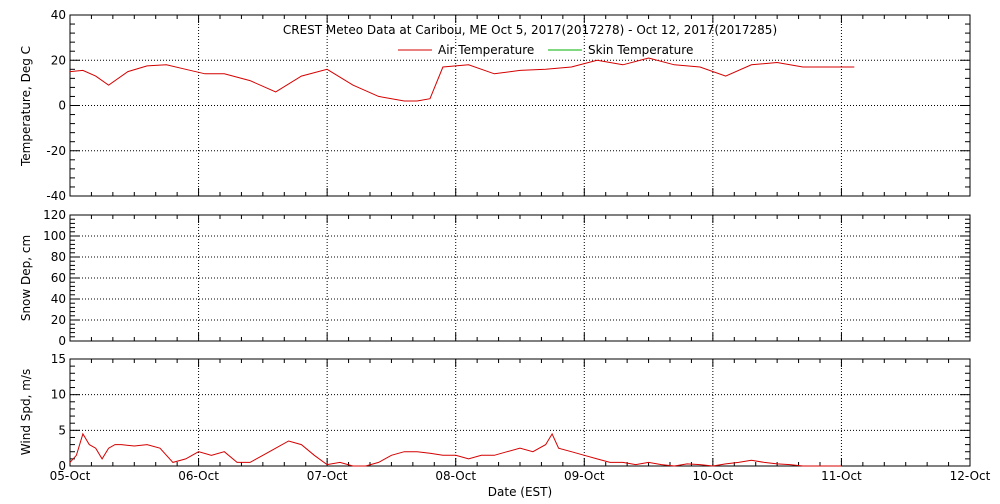 The width and height of the screenshot is (1000, 504). I want to click on temperature-y-tick-label: -40, so click(56, 196).